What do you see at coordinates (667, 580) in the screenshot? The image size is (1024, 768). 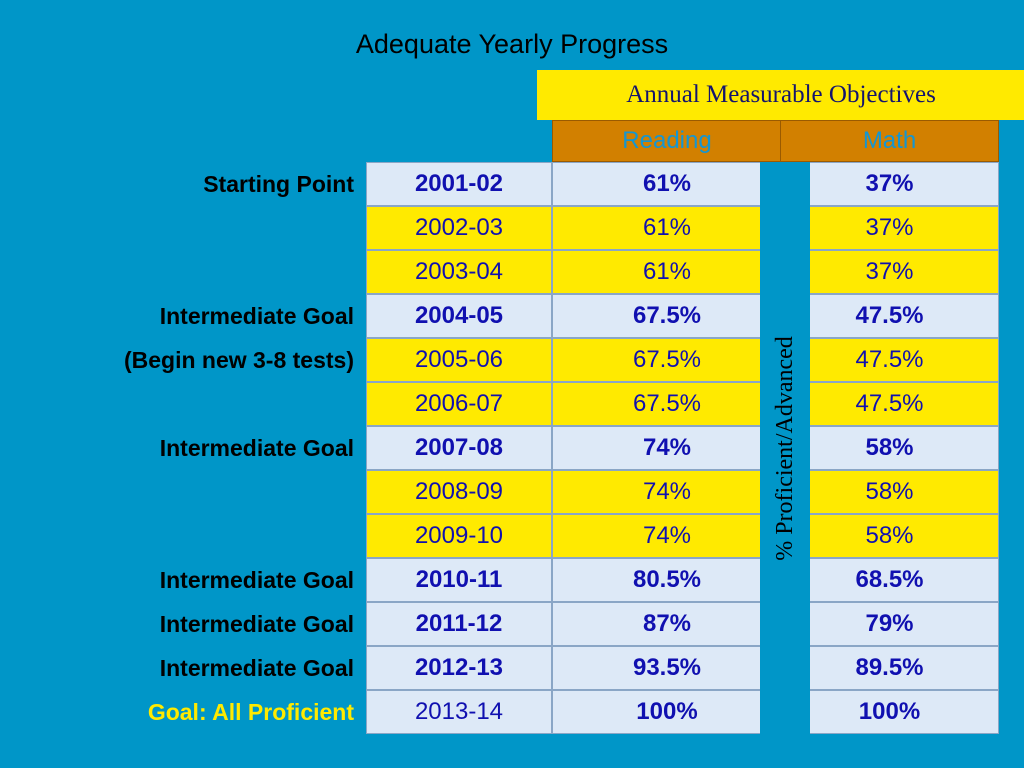 I see `table-cell-reading: 80.5%` at bounding box center [667, 580].